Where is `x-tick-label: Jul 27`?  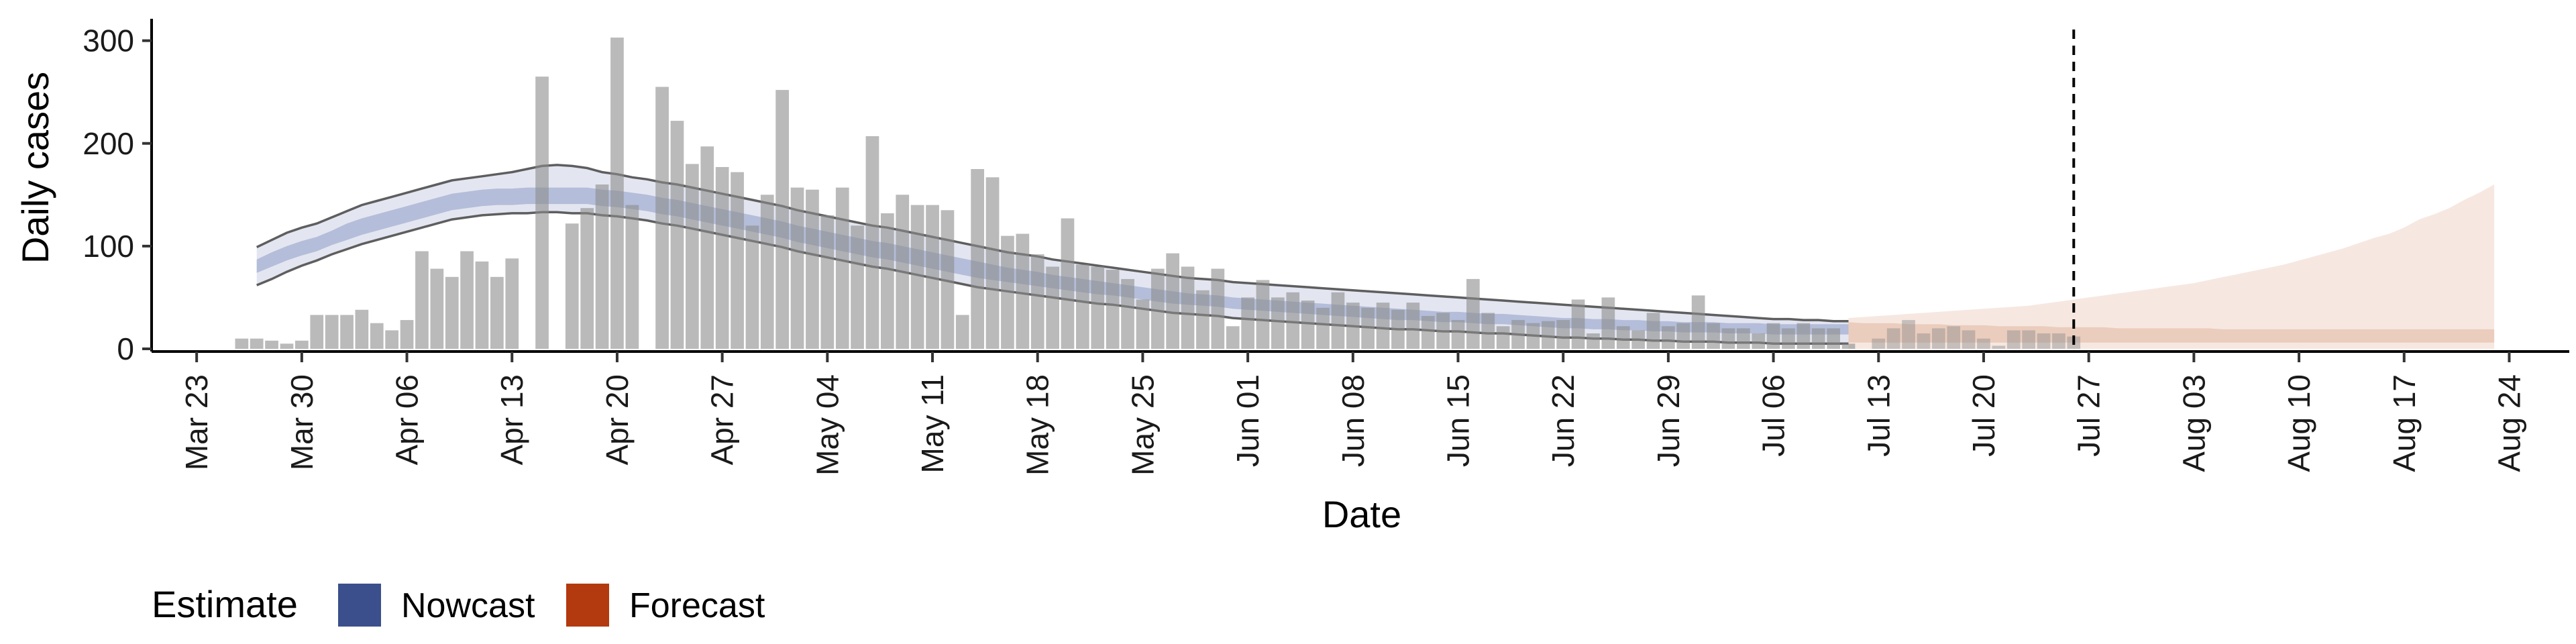 x-tick-label: Jul 27 is located at coordinates (2089, 415).